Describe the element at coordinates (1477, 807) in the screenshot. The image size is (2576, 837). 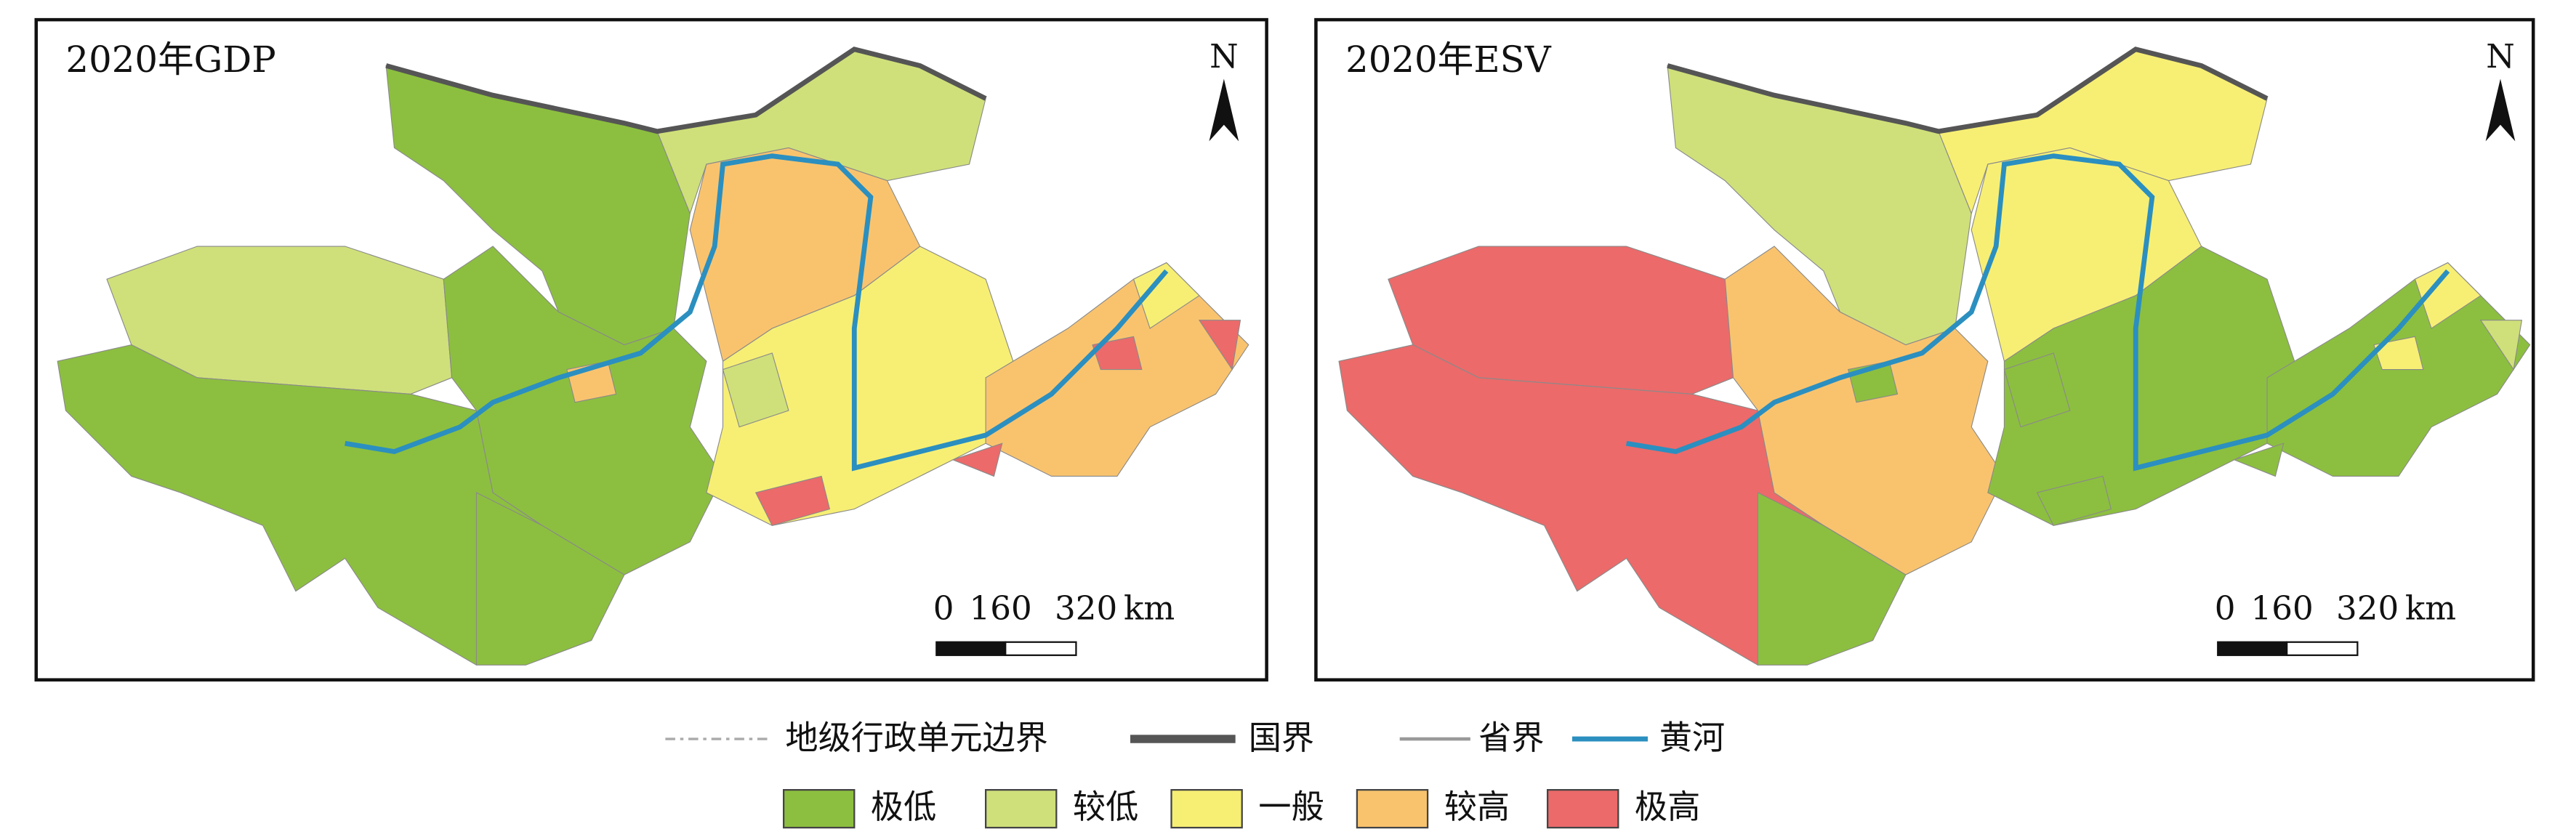
I see `legend-label: 较高` at that location.